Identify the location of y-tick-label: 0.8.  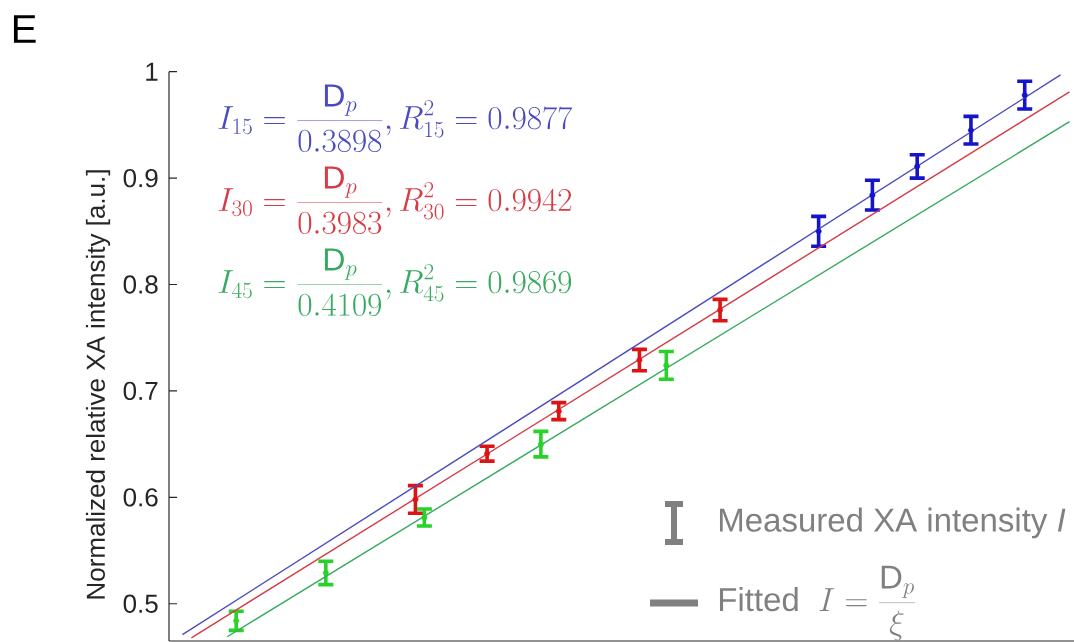
(140, 284).